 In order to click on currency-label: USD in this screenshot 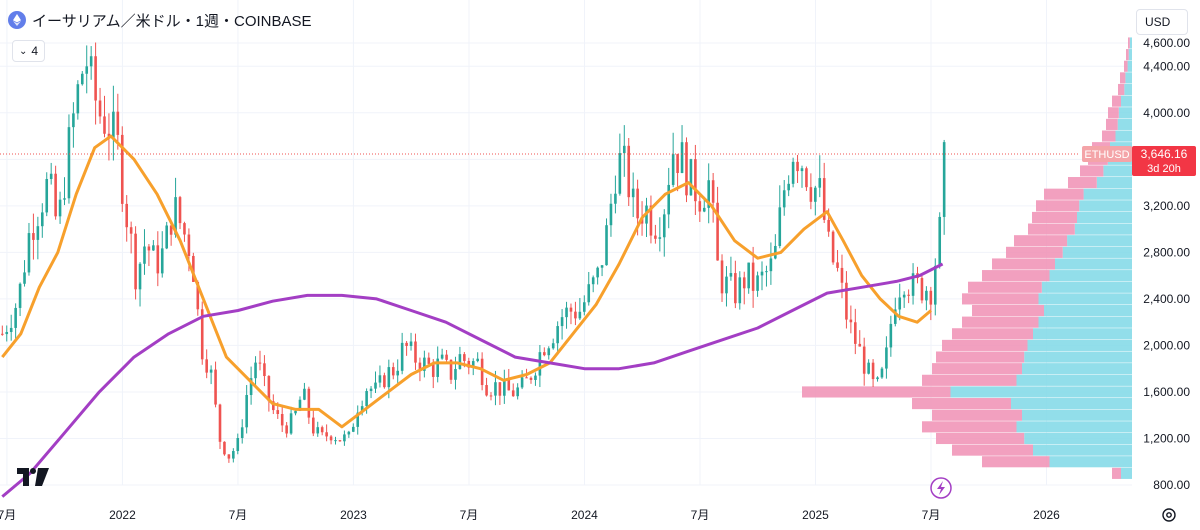, I will do `click(1158, 22)`.